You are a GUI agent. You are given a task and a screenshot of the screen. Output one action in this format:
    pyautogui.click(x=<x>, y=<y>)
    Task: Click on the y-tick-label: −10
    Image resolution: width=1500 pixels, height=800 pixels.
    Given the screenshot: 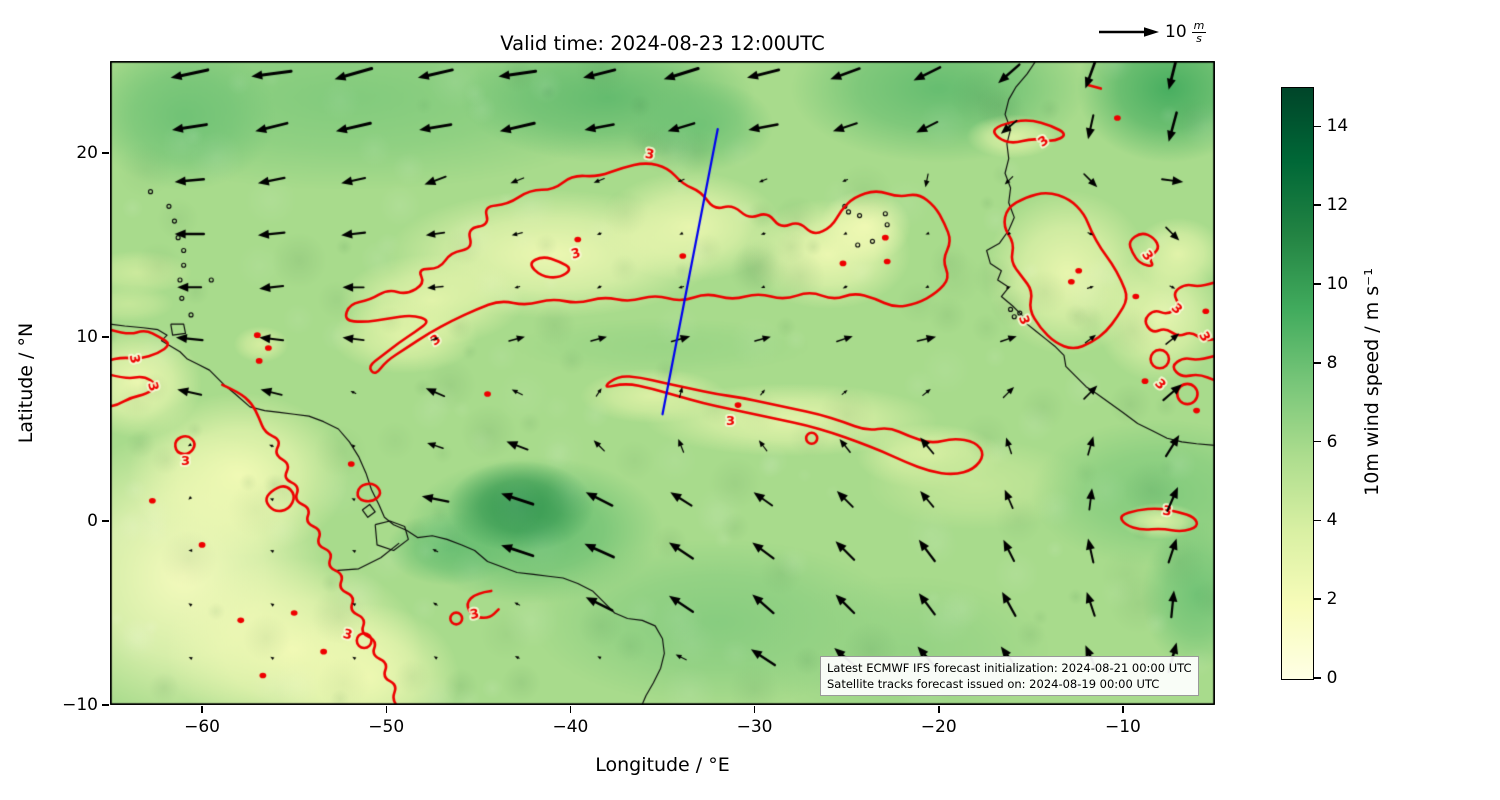 What is the action you would take?
    pyautogui.click(x=80, y=705)
    